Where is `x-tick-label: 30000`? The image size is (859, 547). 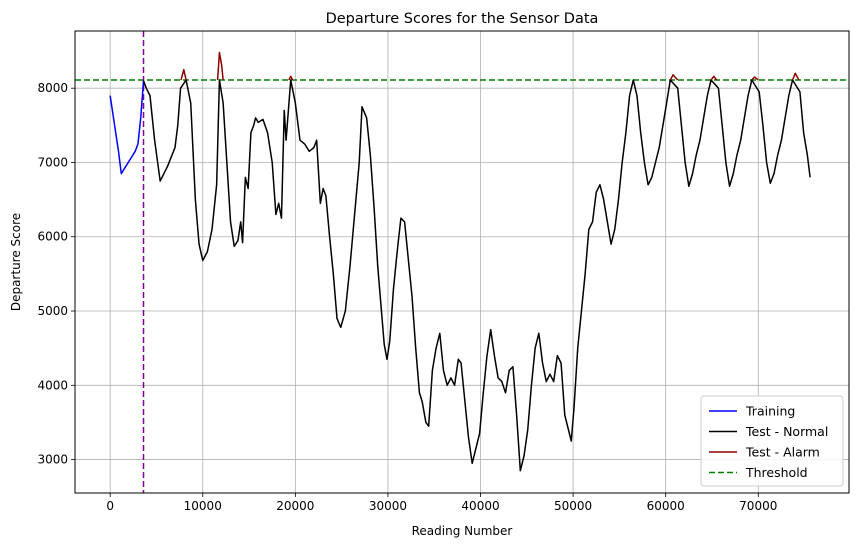
x-tick-label: 30000 is located at coordinates (388, 506).